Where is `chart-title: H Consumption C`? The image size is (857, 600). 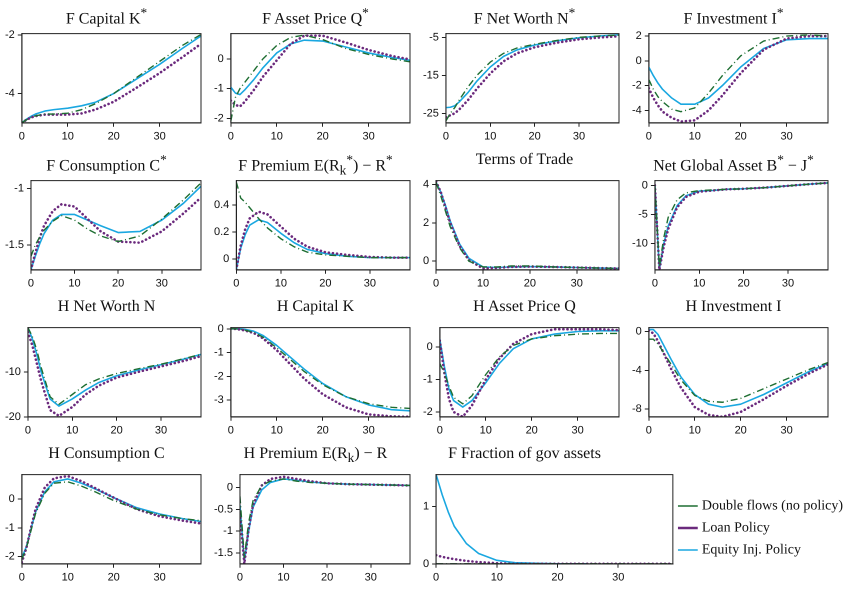
chart-title: H Consumption C is located at coordinates (106, 454).